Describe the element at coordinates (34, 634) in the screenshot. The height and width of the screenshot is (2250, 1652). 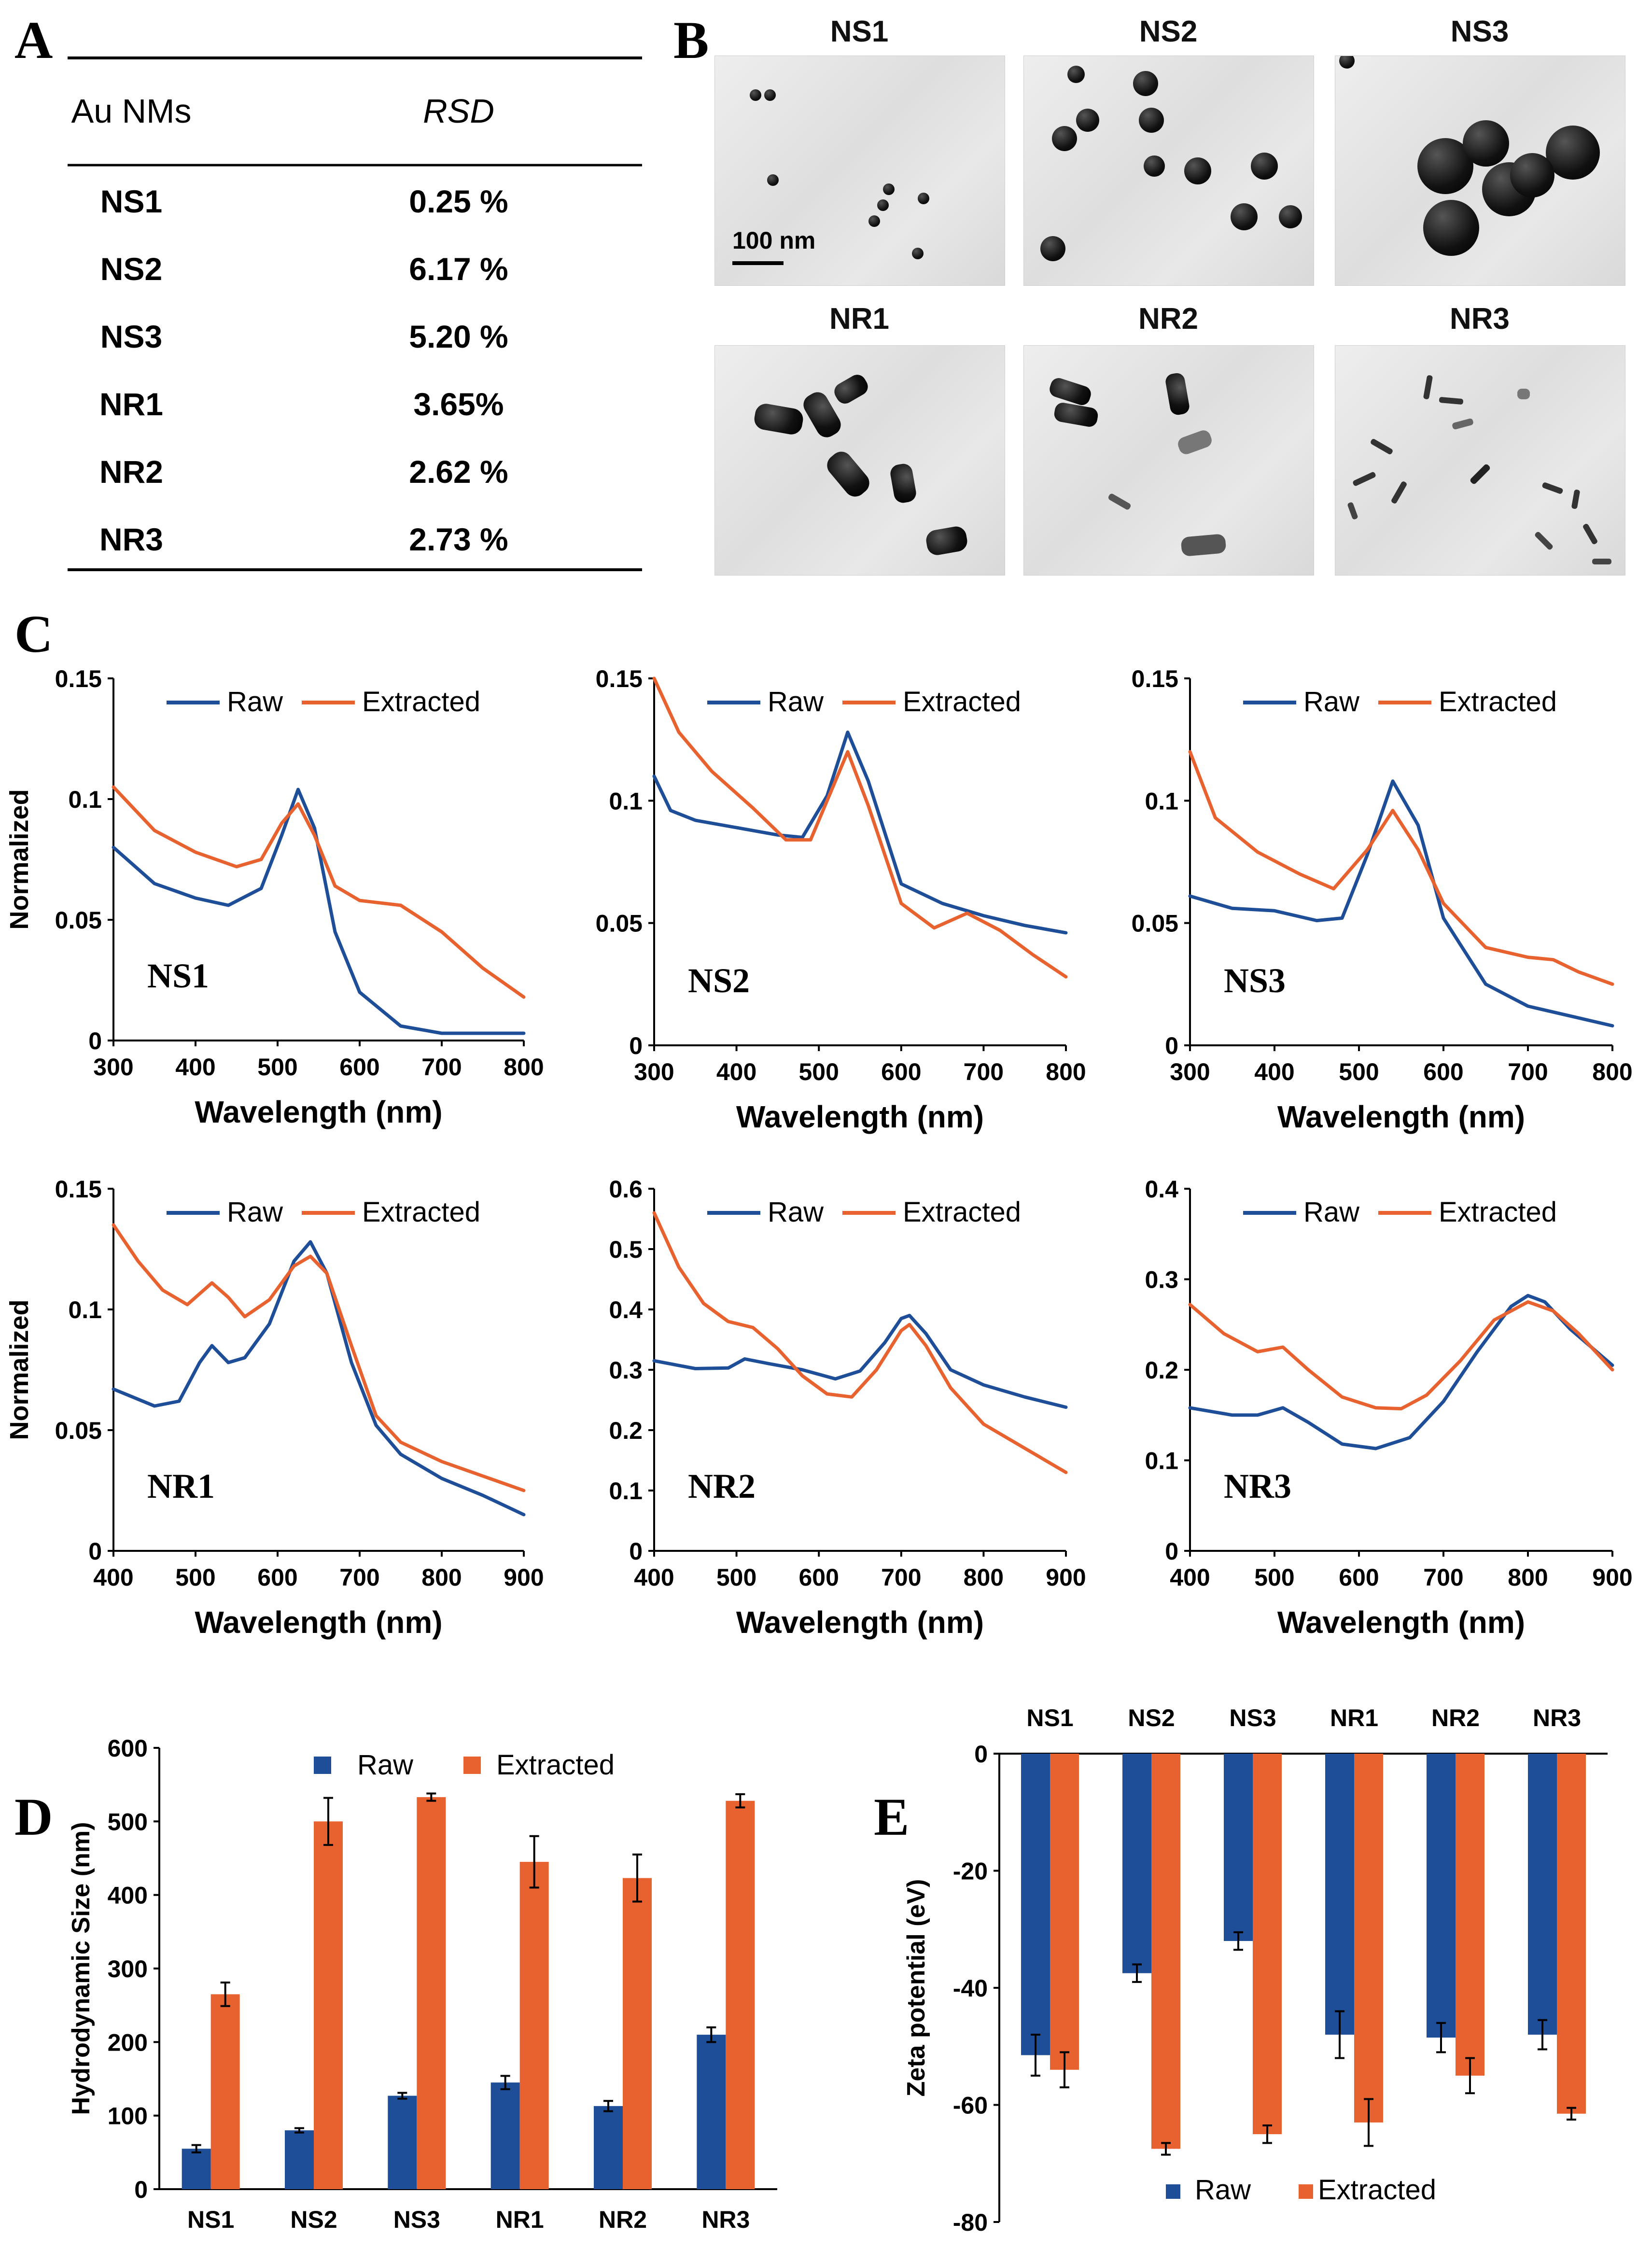
I see `panel-label-c: C` at that location.